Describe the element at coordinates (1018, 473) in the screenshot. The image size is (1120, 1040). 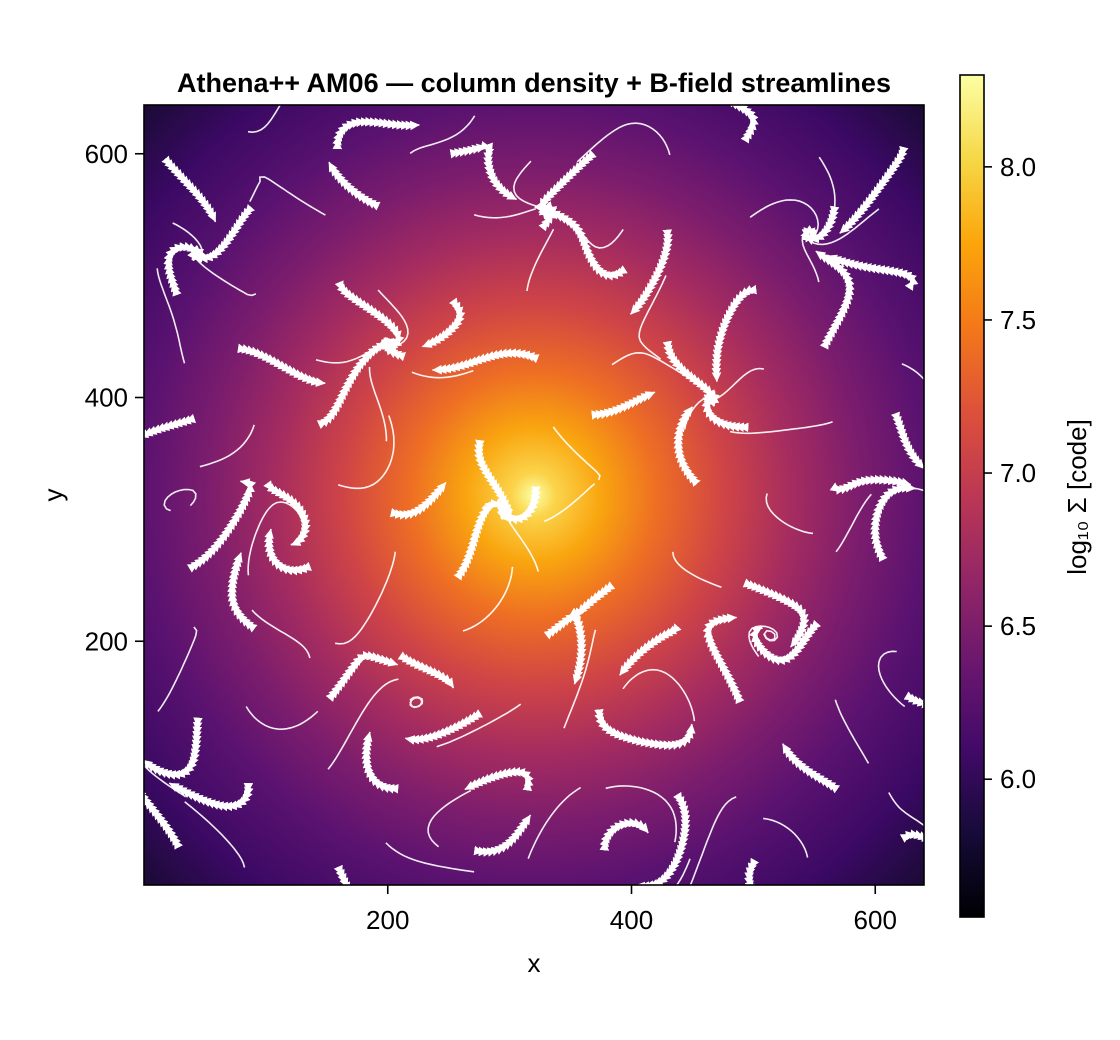
I see `colorbar-tick-label: 7.0` at that location.